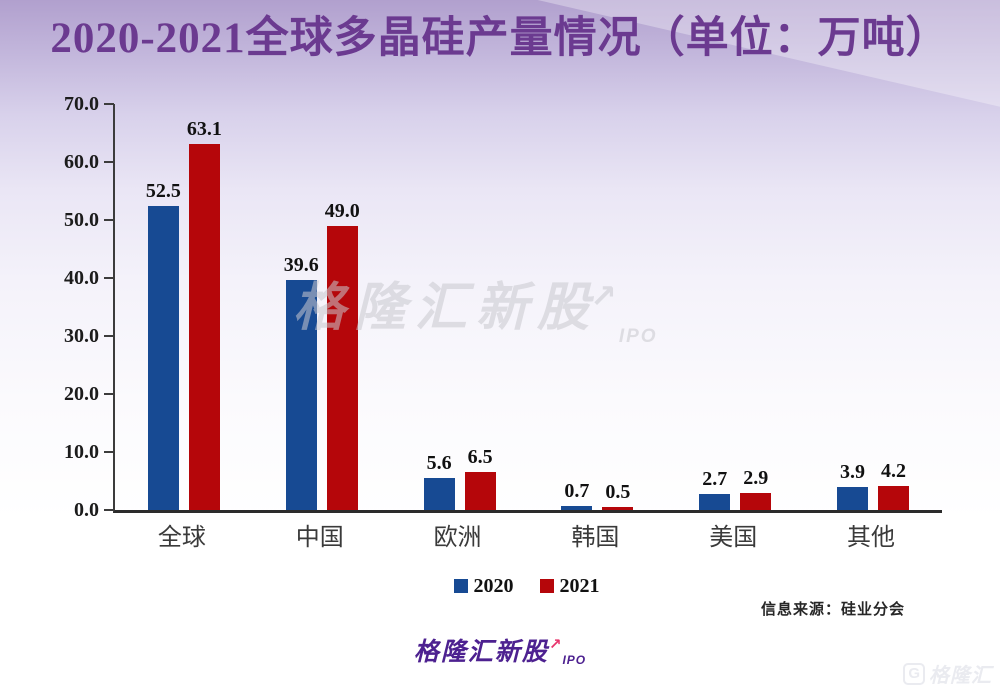 This screenshot has width=1000, height=693. Describe the element at coordinates (618, 307) in the screenshot. I see `bar-column-2021-韩国: 0.5` at that location.